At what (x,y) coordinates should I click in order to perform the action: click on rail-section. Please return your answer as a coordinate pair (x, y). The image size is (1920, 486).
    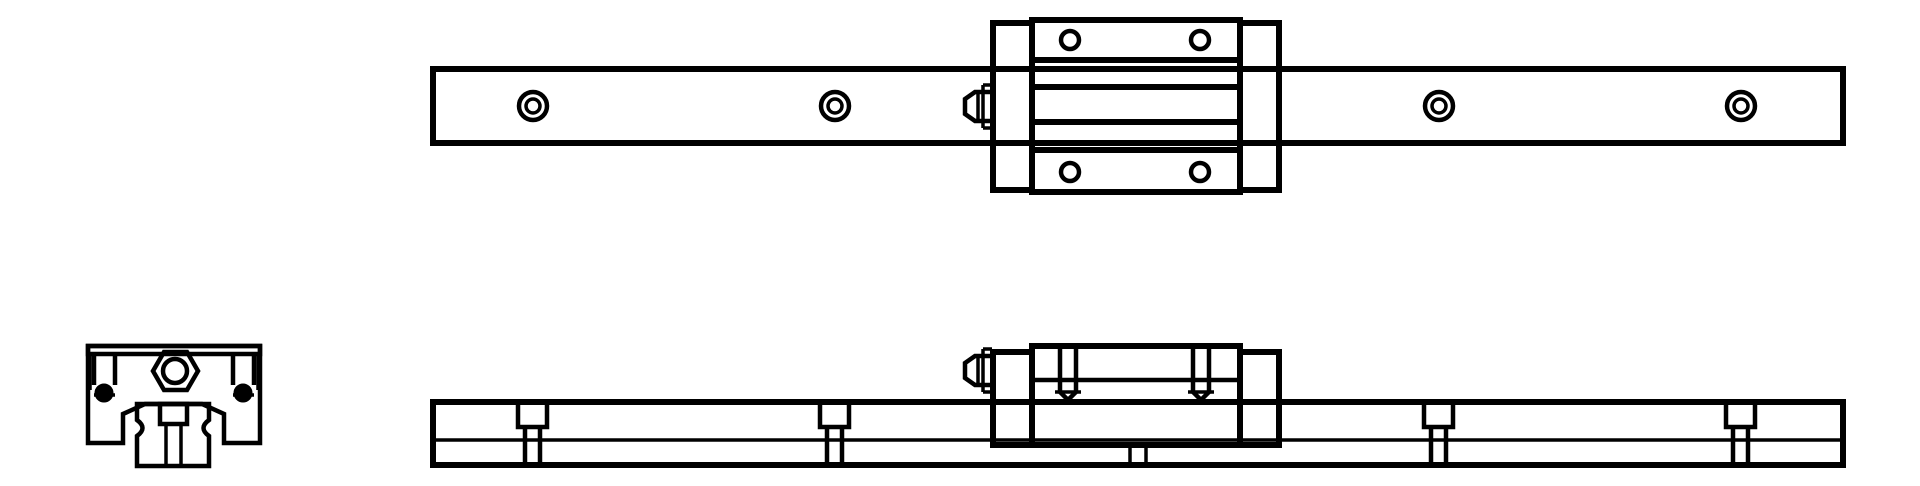
    Looking at the image, I should click on (173, 435).